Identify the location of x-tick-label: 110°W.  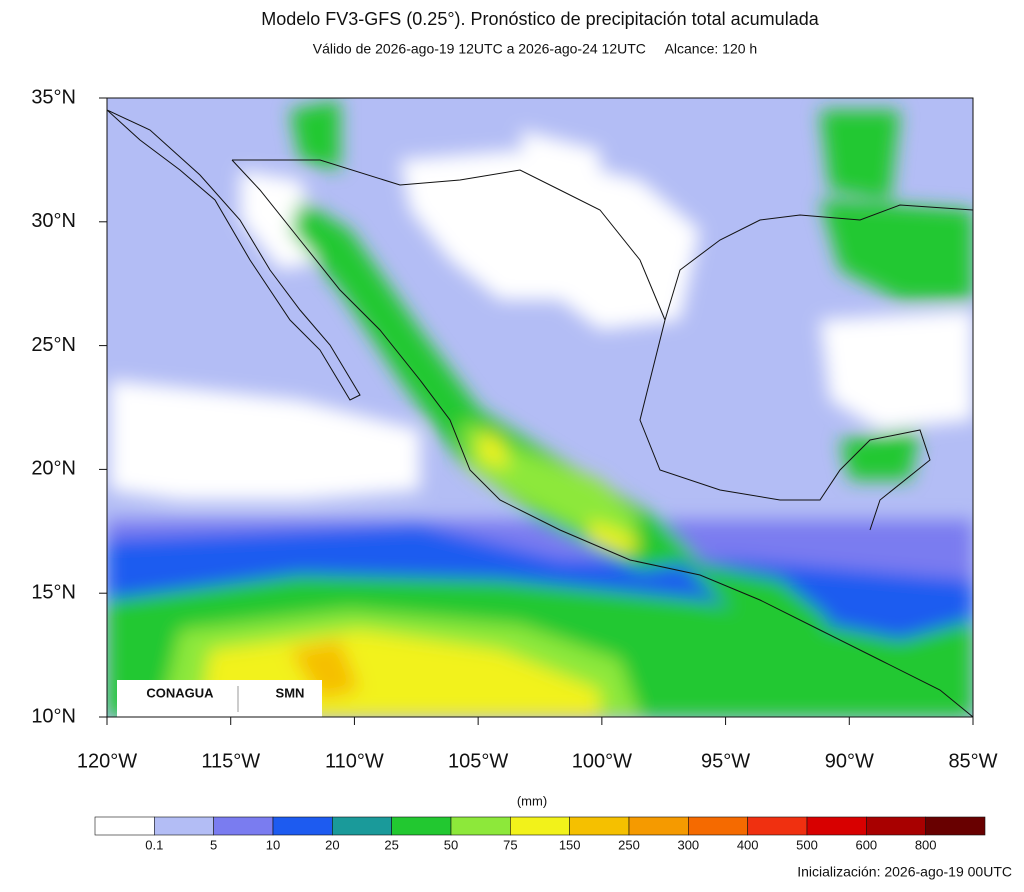
(354, 761).